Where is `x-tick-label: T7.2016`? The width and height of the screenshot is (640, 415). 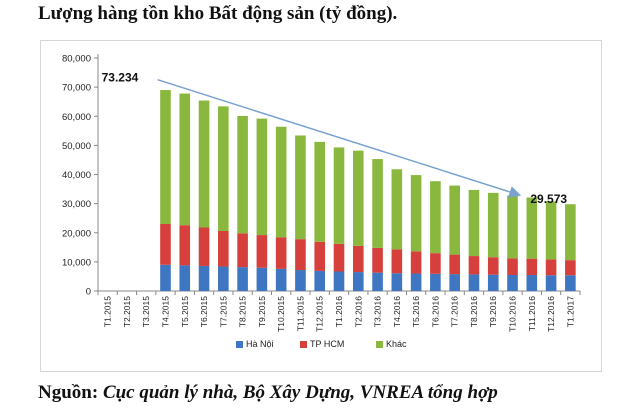 x-tick-label: T7.2016 is located at coordinates (455, 311).